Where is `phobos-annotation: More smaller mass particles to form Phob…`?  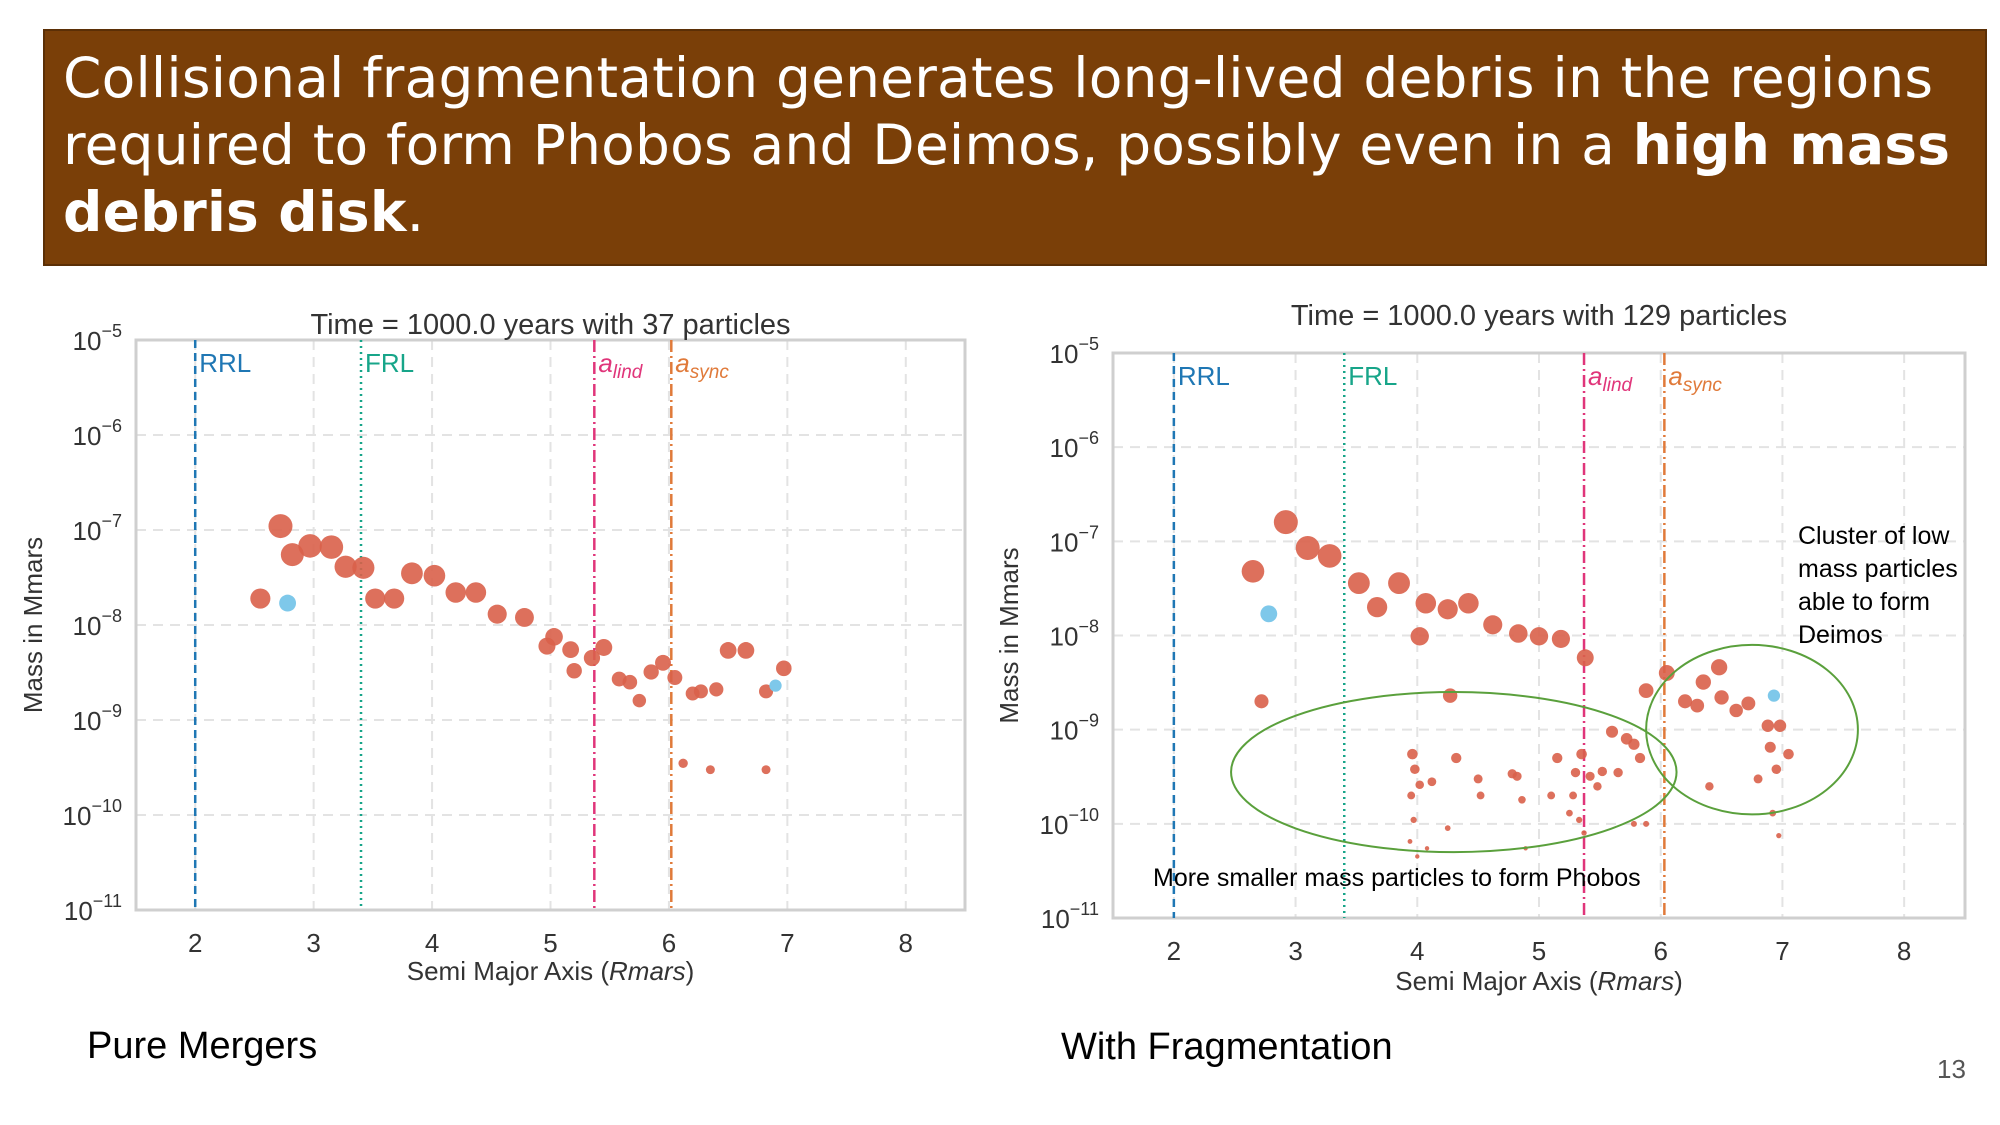
phobos-annotation: More smaller mass particles to form Phob… is located at coordinates (1397, 878).